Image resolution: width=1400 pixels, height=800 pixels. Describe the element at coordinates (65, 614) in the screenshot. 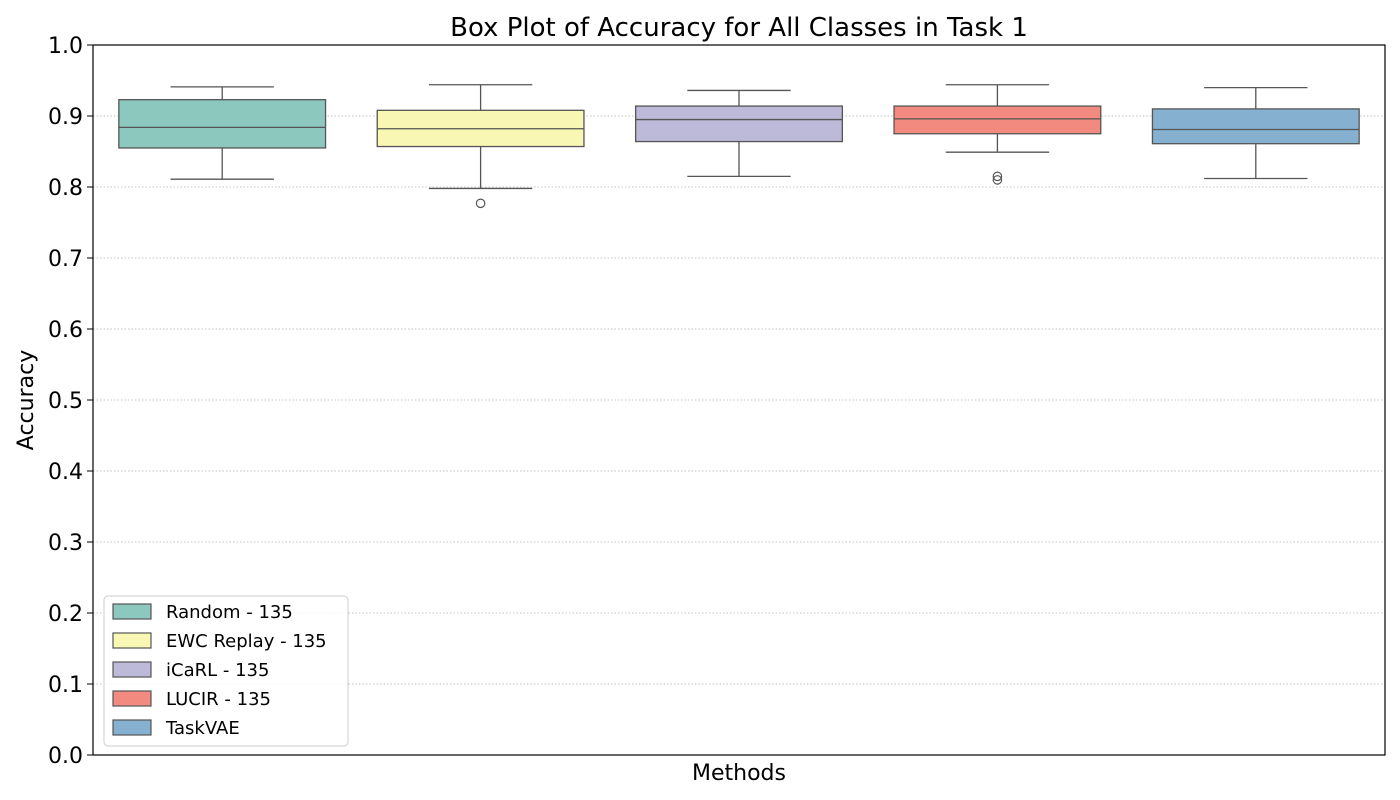

I see `y-tick-label: 0.2` at that location.